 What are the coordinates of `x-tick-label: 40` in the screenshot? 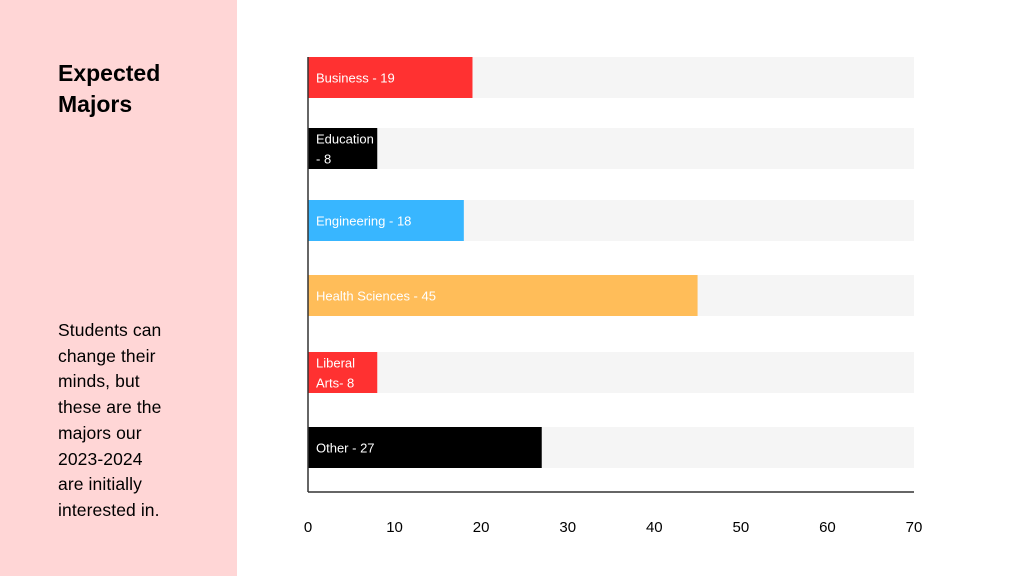 It's located at (654, 527).